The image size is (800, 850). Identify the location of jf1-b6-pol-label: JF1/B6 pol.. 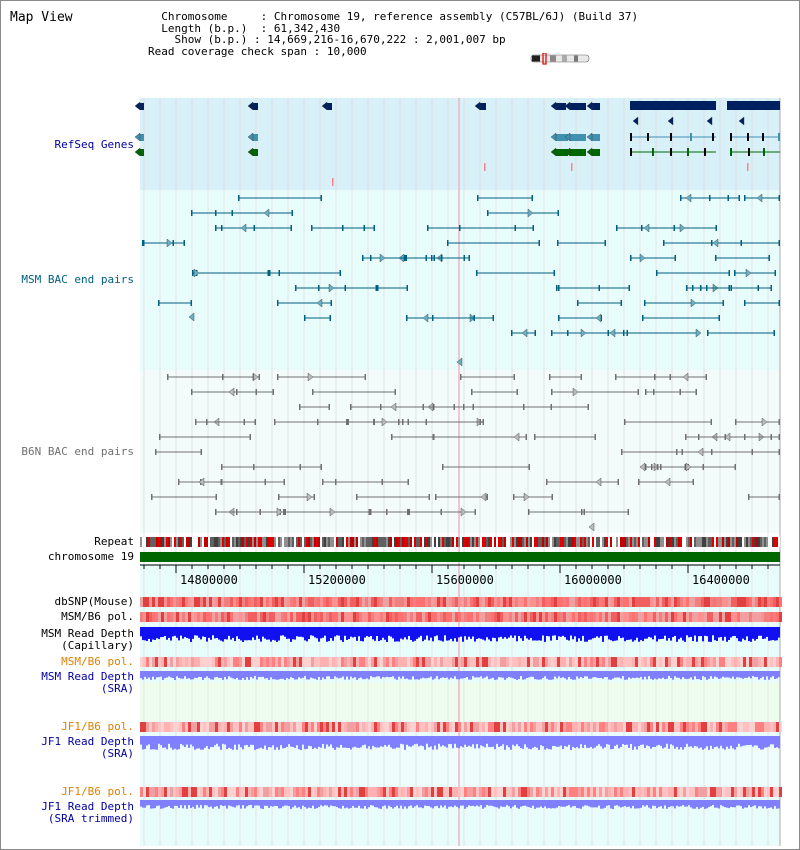
(97, 726).